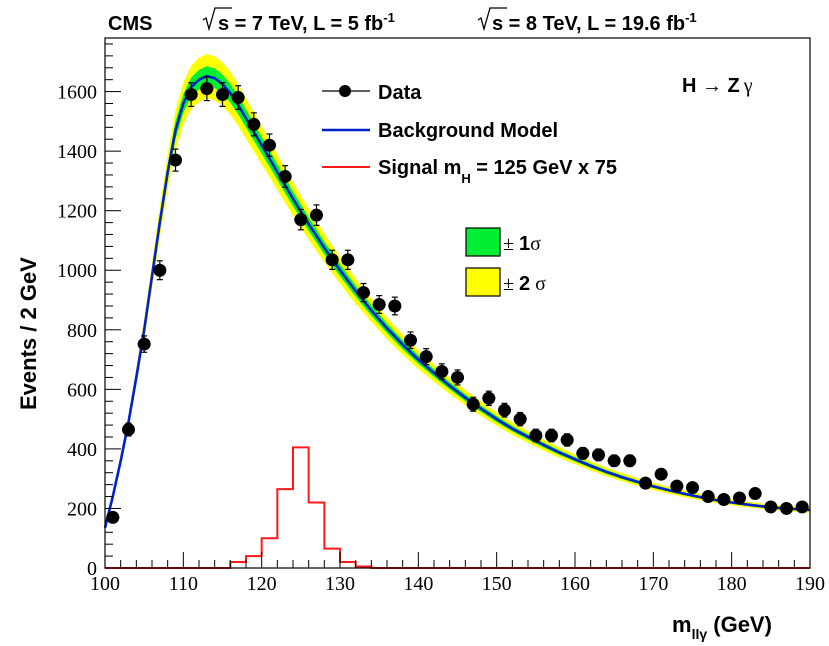 Image resolution: width=829 pixels, height=646 pixels. What do you see at coordinates (594, 22) in the screenshot?
I see `lumi-8tev-label: s = 8 TeV, L = 19.6 fb-1` at bounding box center [594, 22].